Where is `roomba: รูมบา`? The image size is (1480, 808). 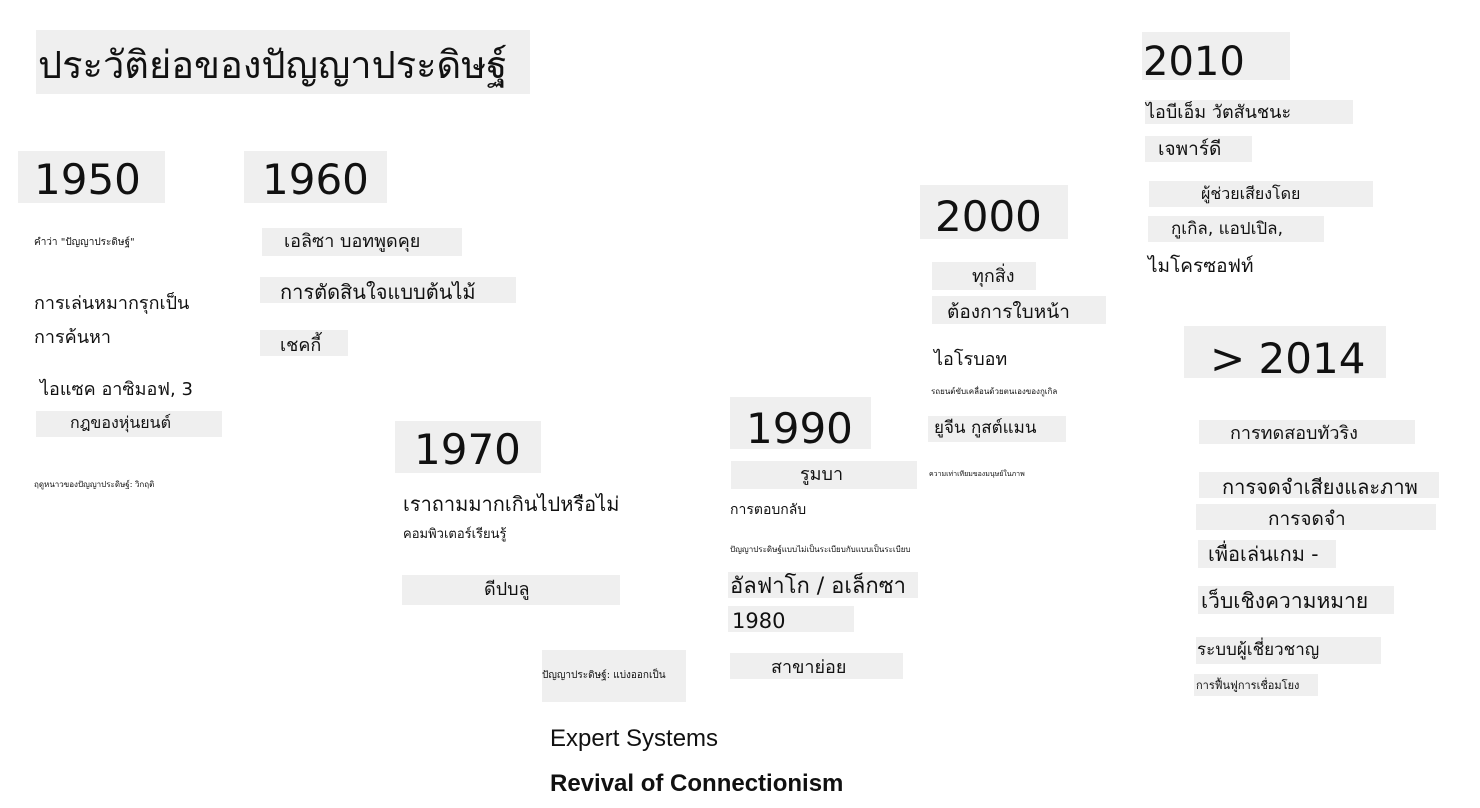 roomba: รูมบา is located at coordinates (822, 474).